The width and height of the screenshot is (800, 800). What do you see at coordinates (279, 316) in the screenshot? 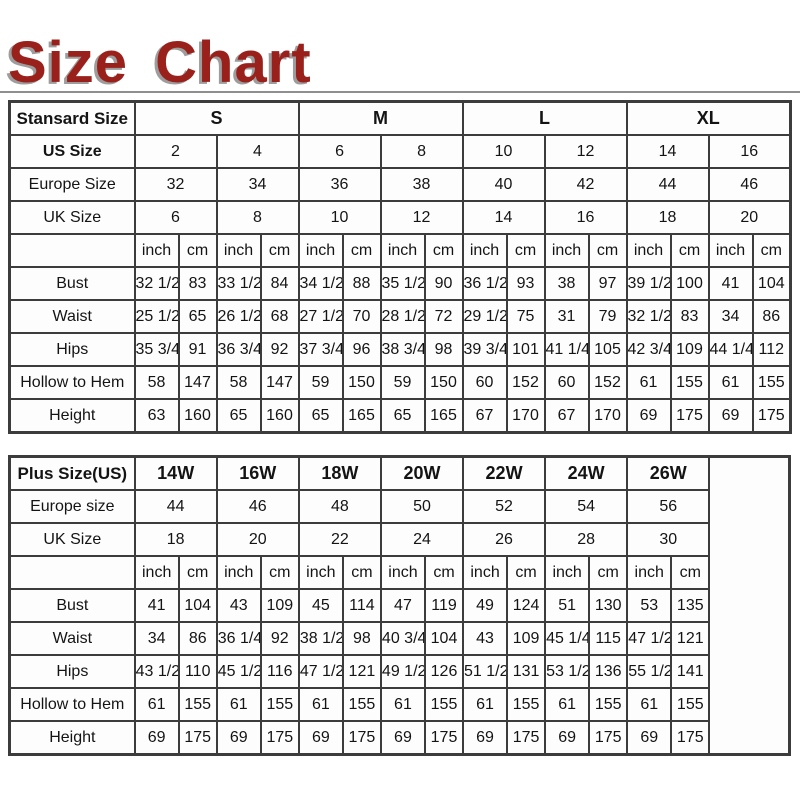
I see `measure-value-cell: 68` at bounding box center [279, 316].